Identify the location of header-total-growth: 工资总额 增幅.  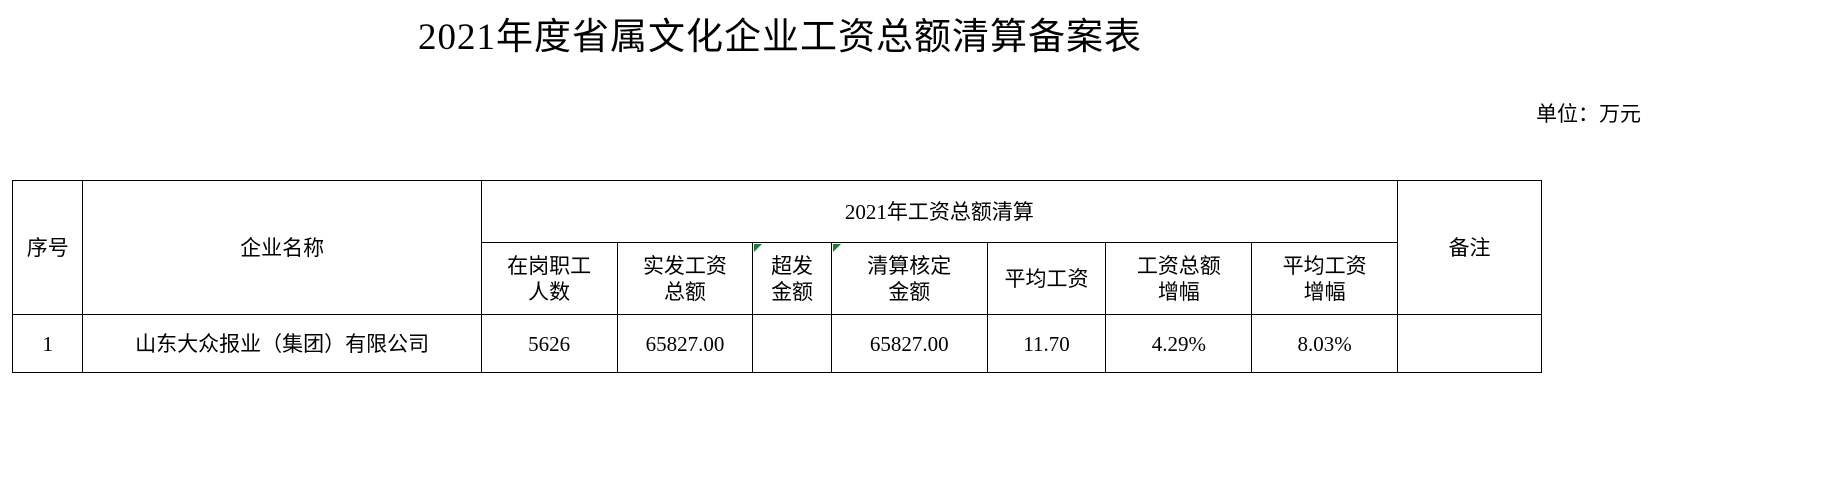
(1179, 278).